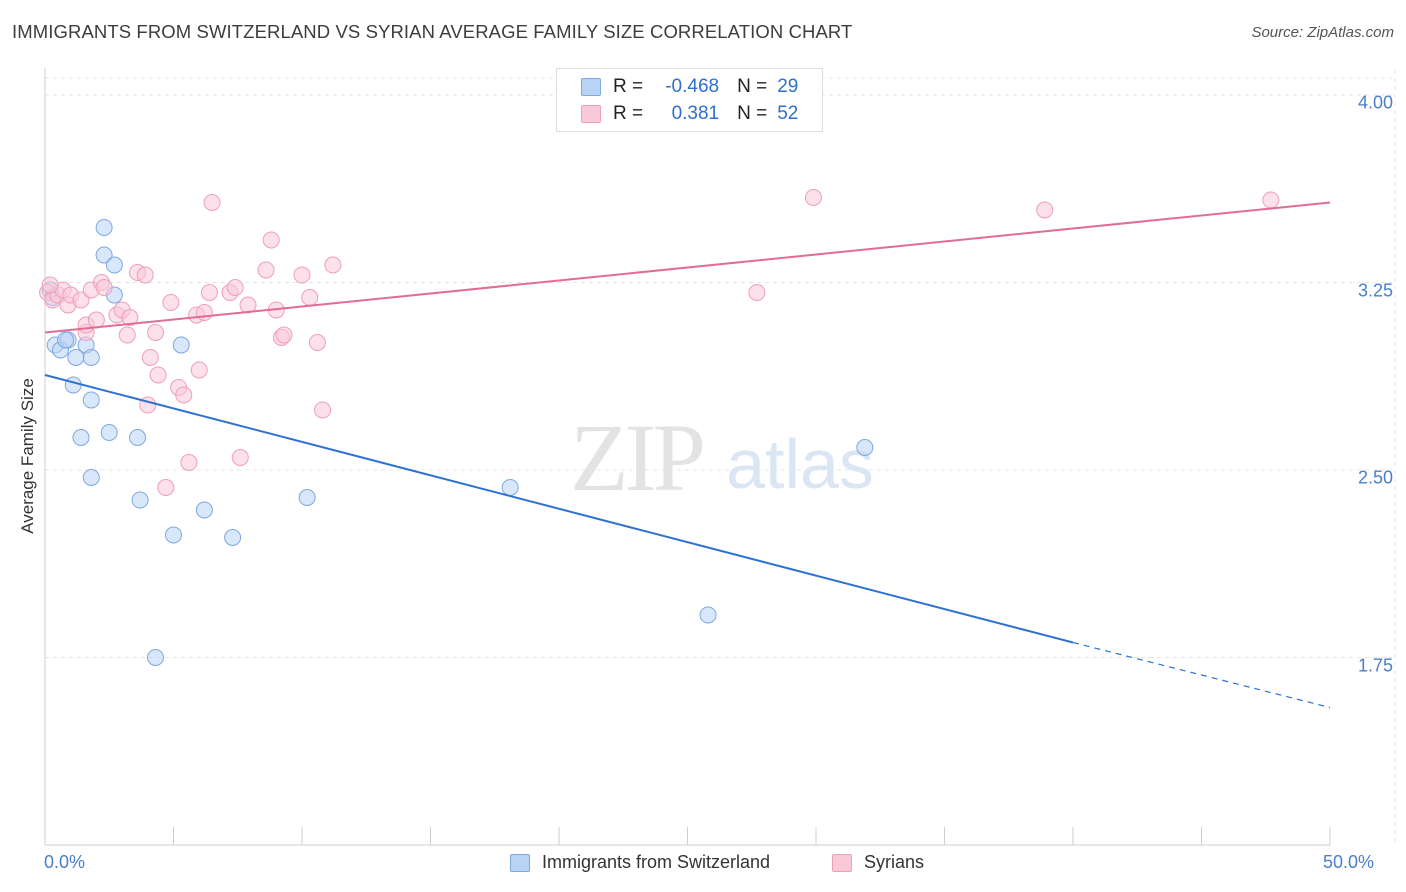 This screenshot has width=1406, height=892. I want to click on bottom-legend-swatch-syrians, so click(842, 862).